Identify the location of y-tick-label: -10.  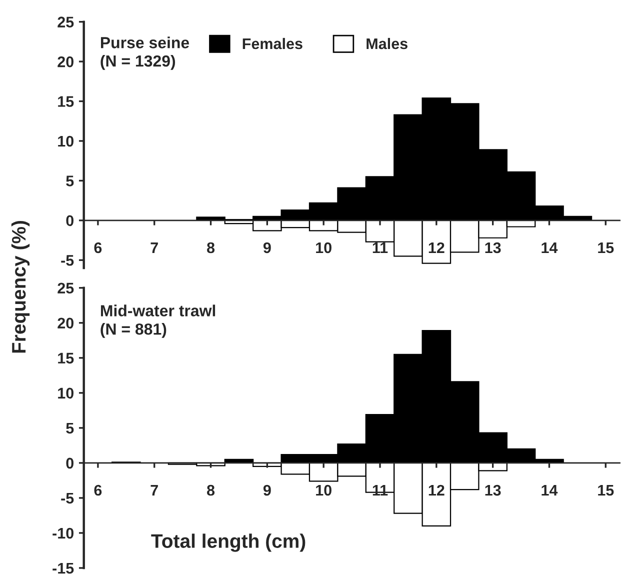
(63, 533).